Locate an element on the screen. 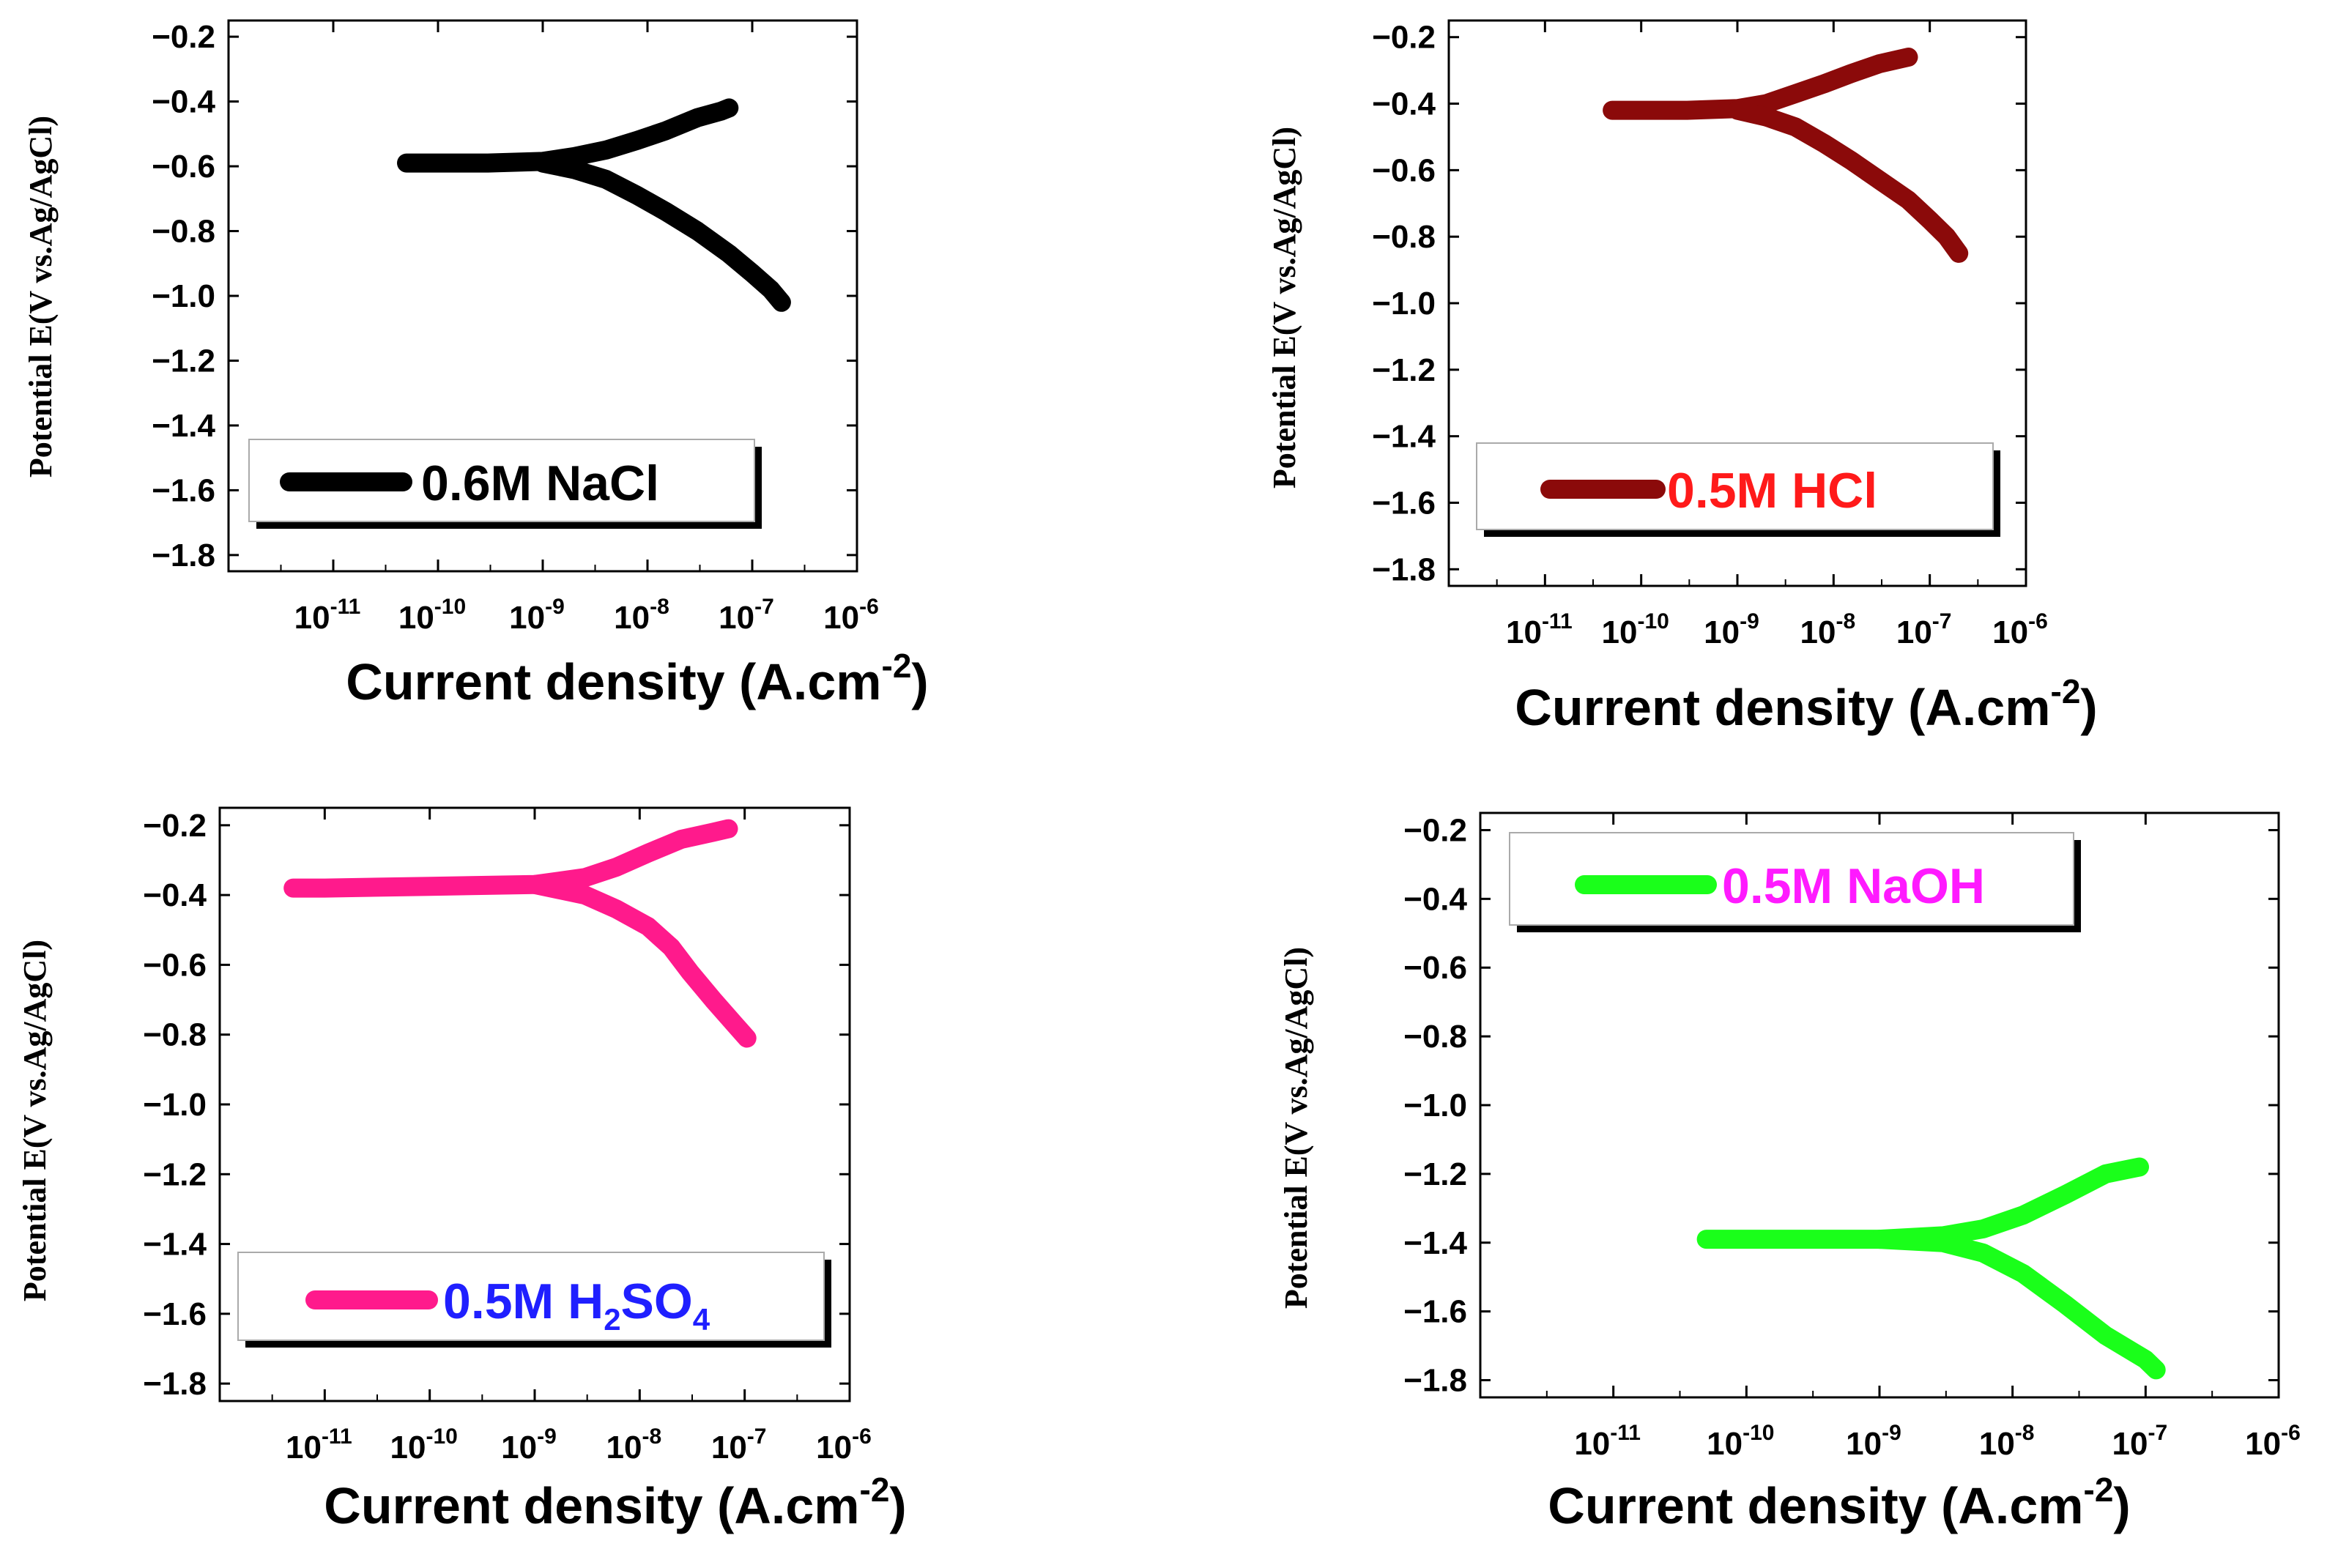  legend-label: 0.5M NaOH is located at coordinates (1853, 886).